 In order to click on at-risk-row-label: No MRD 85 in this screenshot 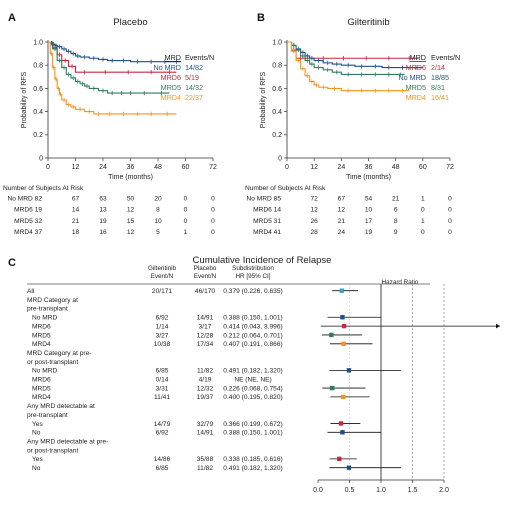, I will do `click(264, 199)`.